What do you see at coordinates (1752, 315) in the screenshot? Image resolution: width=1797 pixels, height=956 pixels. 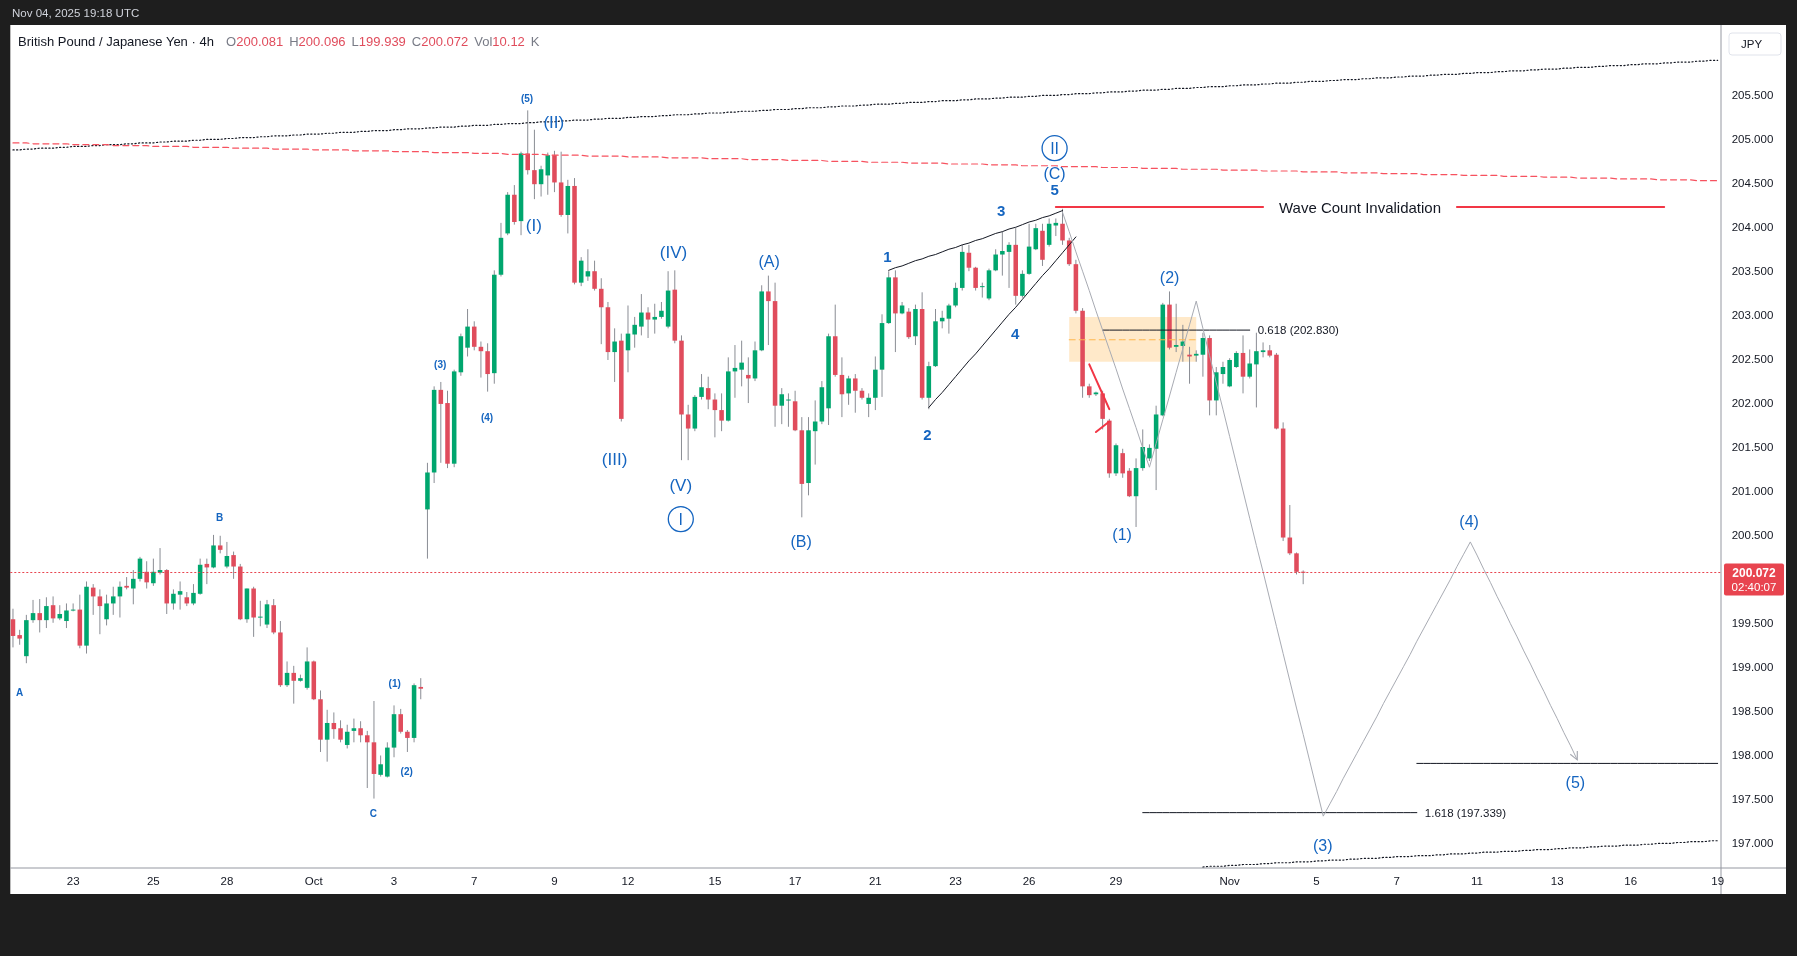 I see `y-tick-label: 203.000` at bounding box center [1752, 315].